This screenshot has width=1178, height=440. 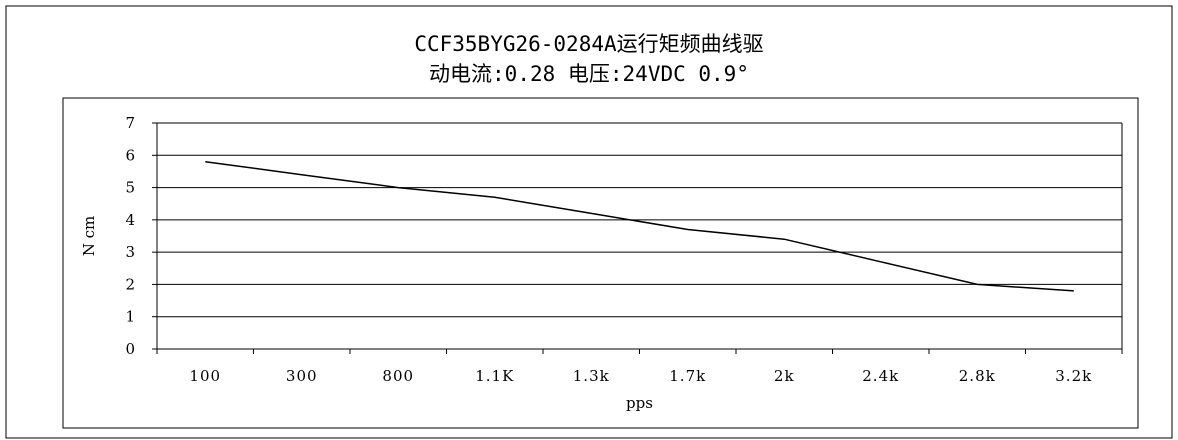 What do you see at coordinates (589, 74) in the screenshot?
I see `chart-subtitle: 动电流:0.28 电压:24VDC 0.9°` at bounding box center [589, 74].